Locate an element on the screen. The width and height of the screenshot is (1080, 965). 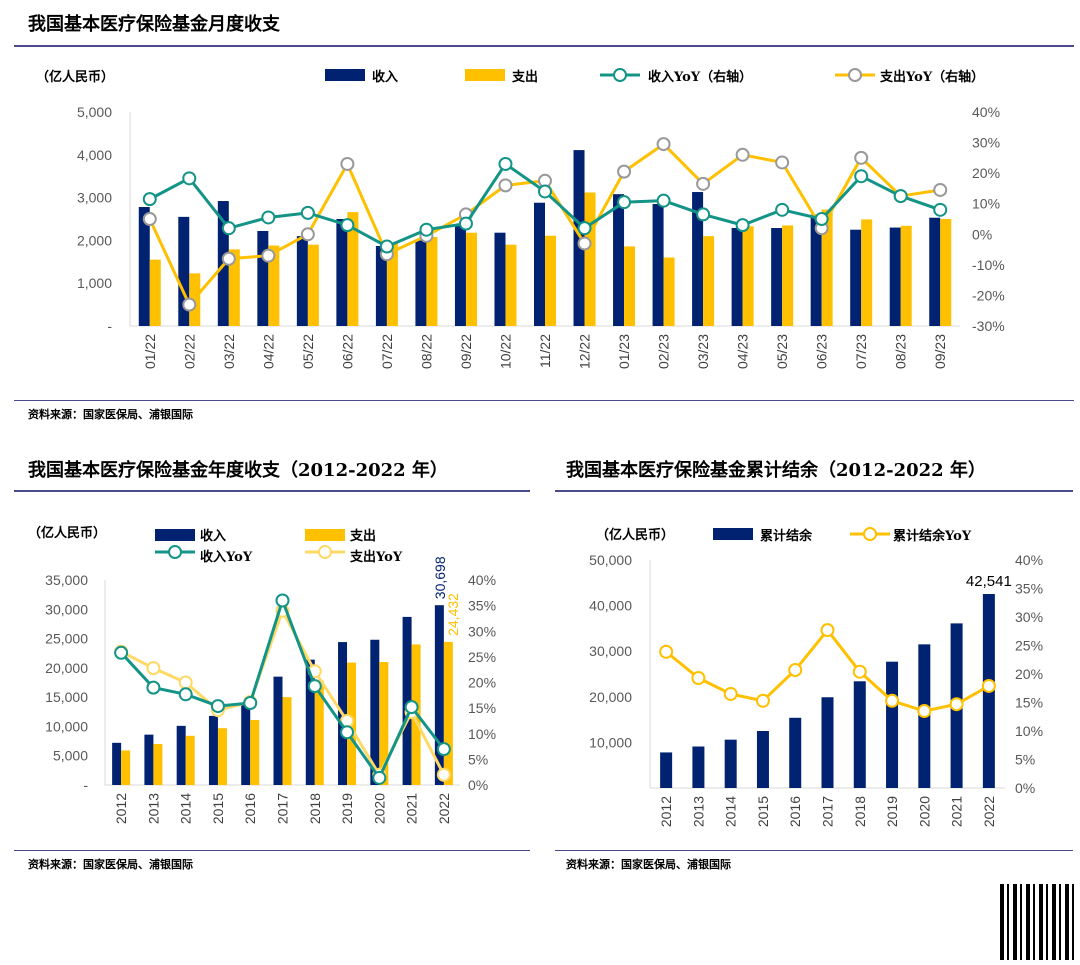
x-tick-label: 2015 is located at coordinates (218, 808).